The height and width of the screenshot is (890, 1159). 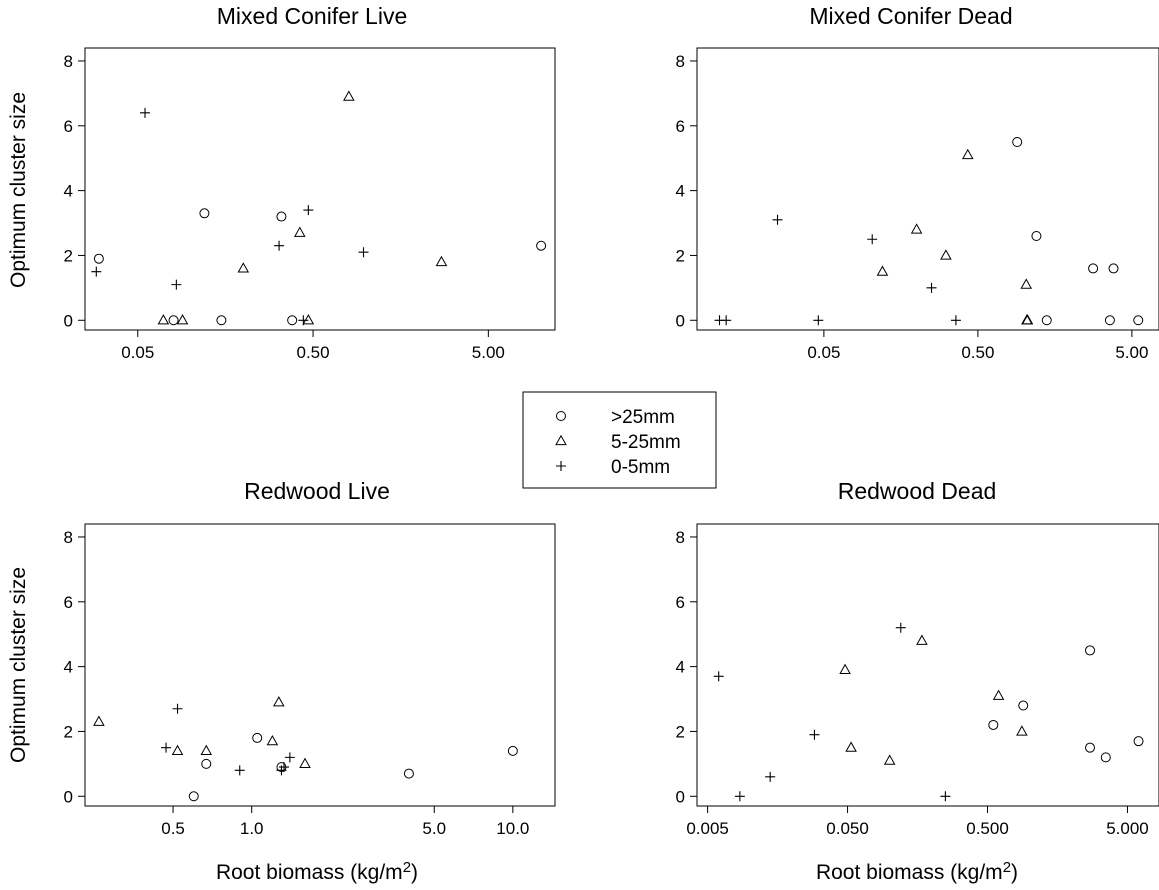 I want to click on x-axis-label-superscript: 2, so click(x=407, y=867).